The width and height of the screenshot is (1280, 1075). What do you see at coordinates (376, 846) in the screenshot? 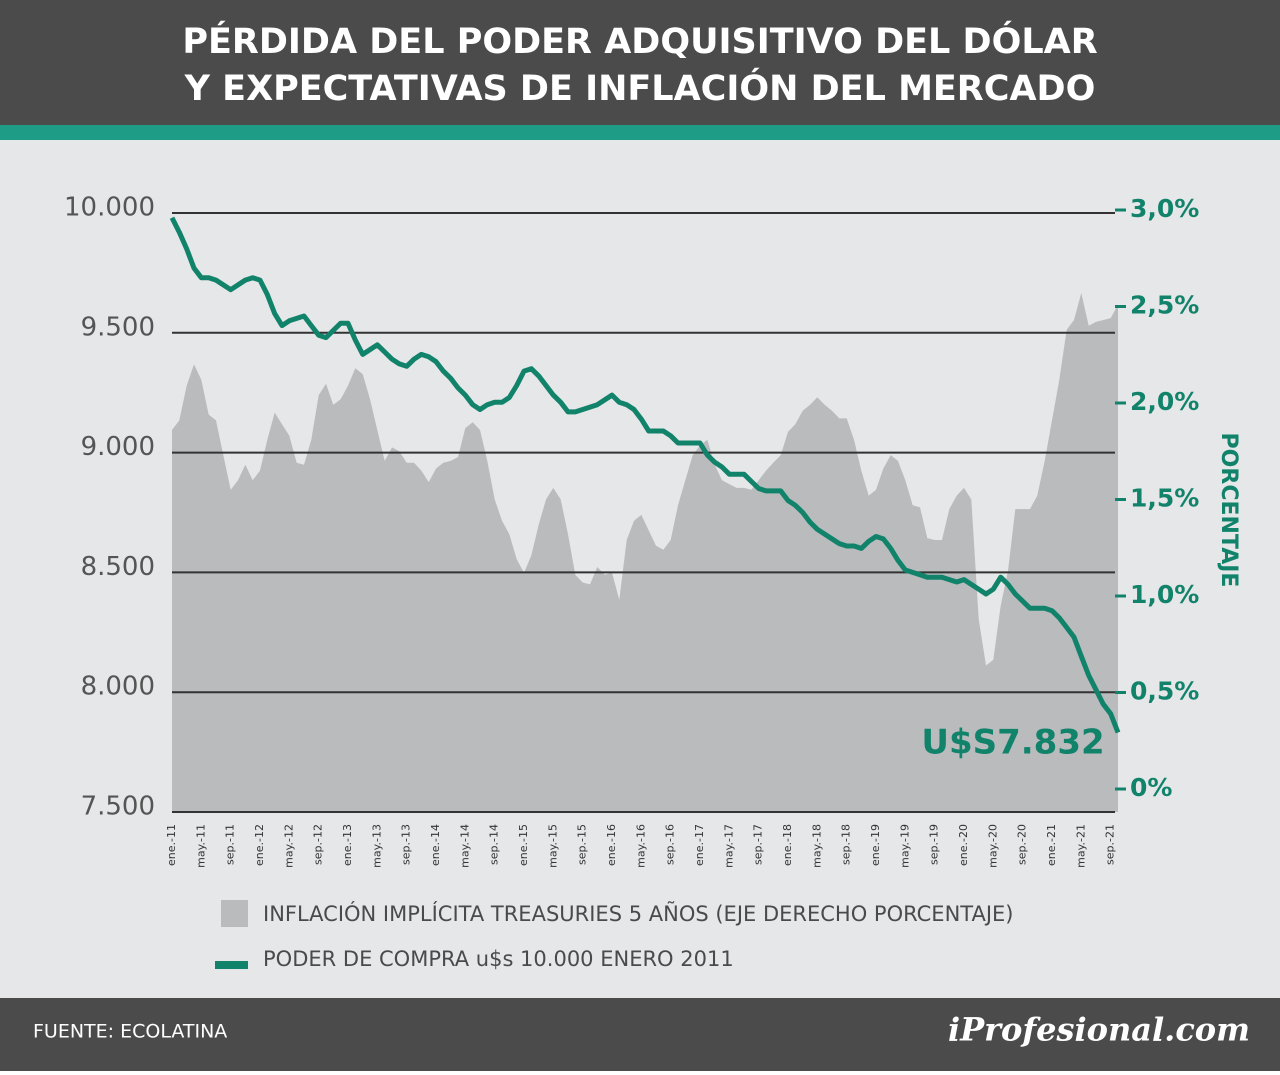
I see `x-tick-label: may.-13` at bounding box center [376, 846].